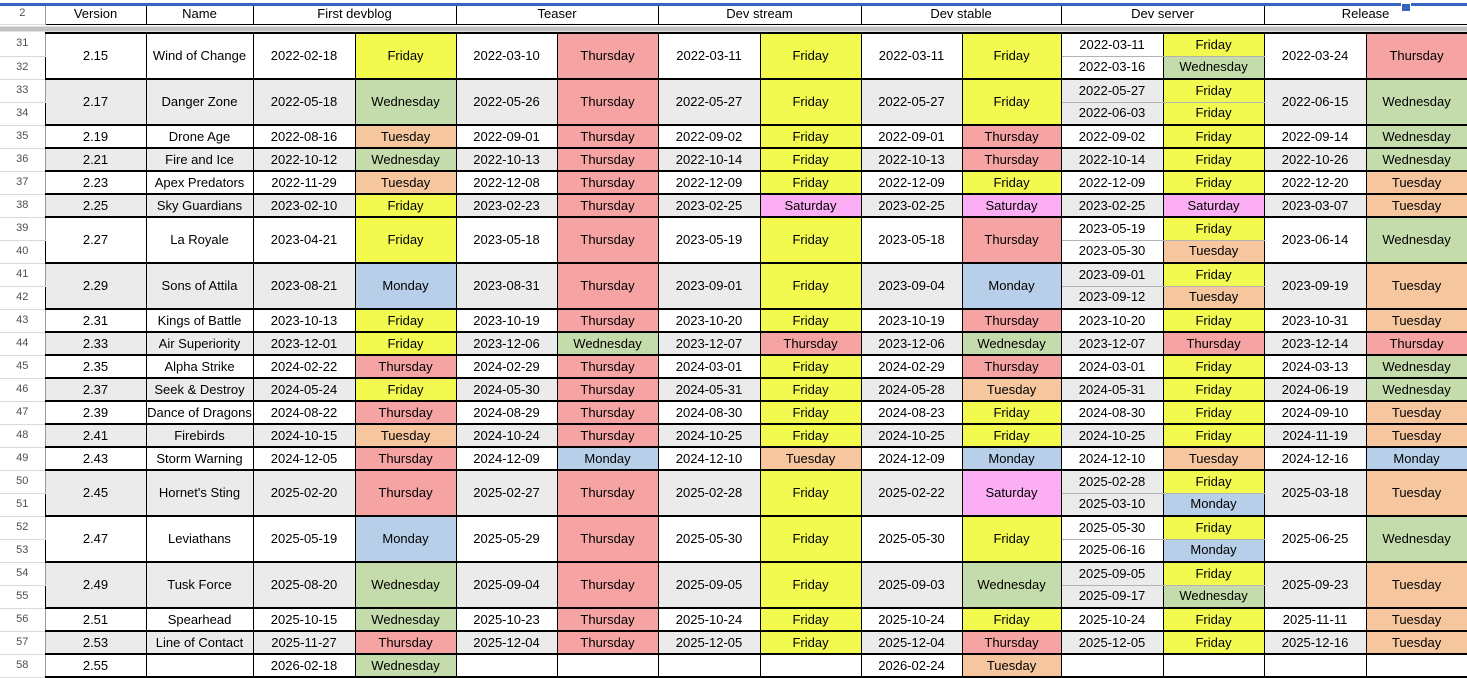  I want to click on dev-server-date-cell: 2025-05-30, so click(1112, 527).